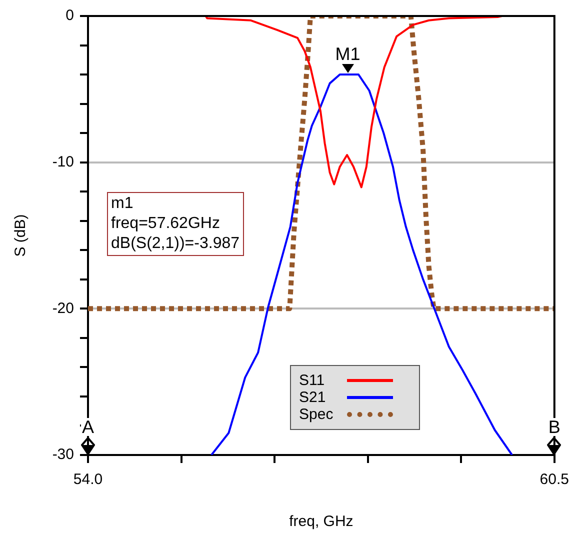 This screenshot has width=577, height=539. Describe the element at coordinates (88, 479) in the screenshot. I see `x-tick-label: 54.0` at that location.